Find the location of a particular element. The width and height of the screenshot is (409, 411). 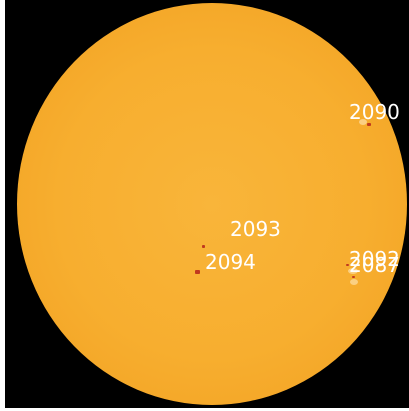

region-label-2093: 2093 is located at coordinates (255, 229).